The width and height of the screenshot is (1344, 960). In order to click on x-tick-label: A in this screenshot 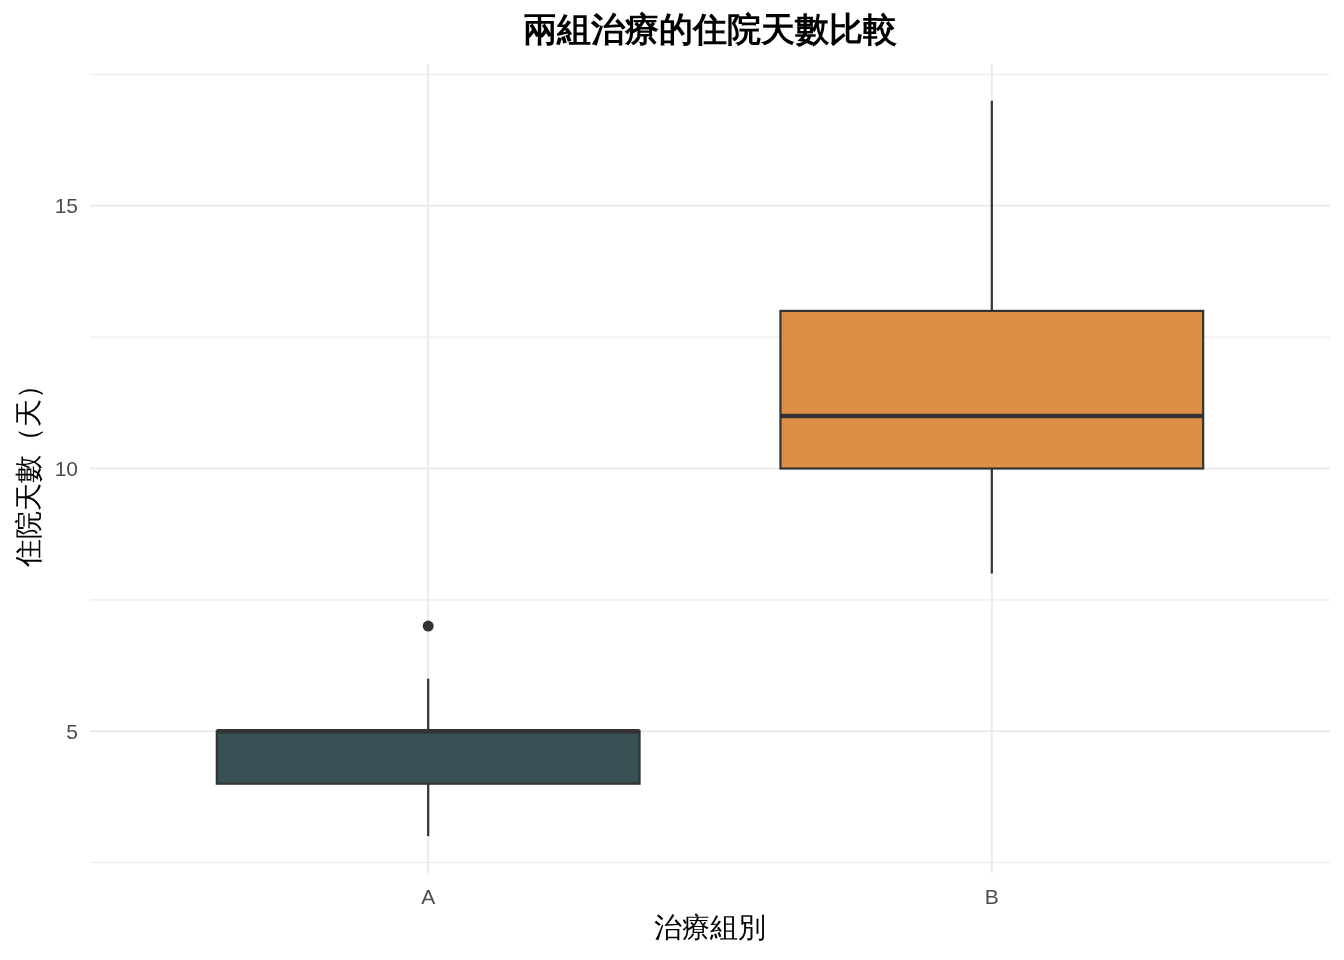, I will do `click(428, 896)`.